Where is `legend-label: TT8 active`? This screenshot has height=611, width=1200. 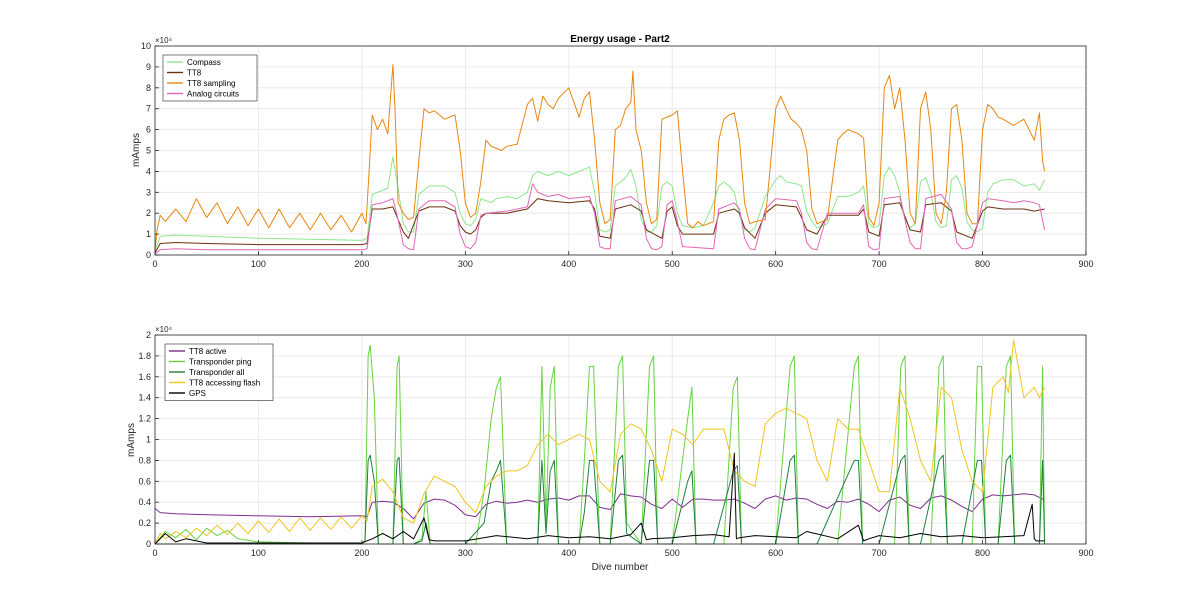 legend-label: TT8 active is located at coordinates (208, 351).